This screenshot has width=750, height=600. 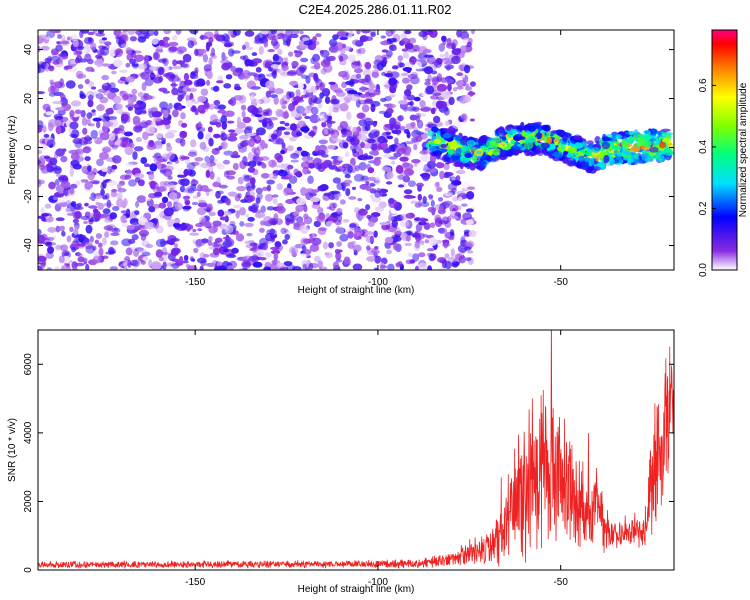 What do you see at coordinates (707, 177) in the screenshot?
I see `colorbar-ticks: 0.0 0.2 0.4 0.6` at bounding box center [707, 177].